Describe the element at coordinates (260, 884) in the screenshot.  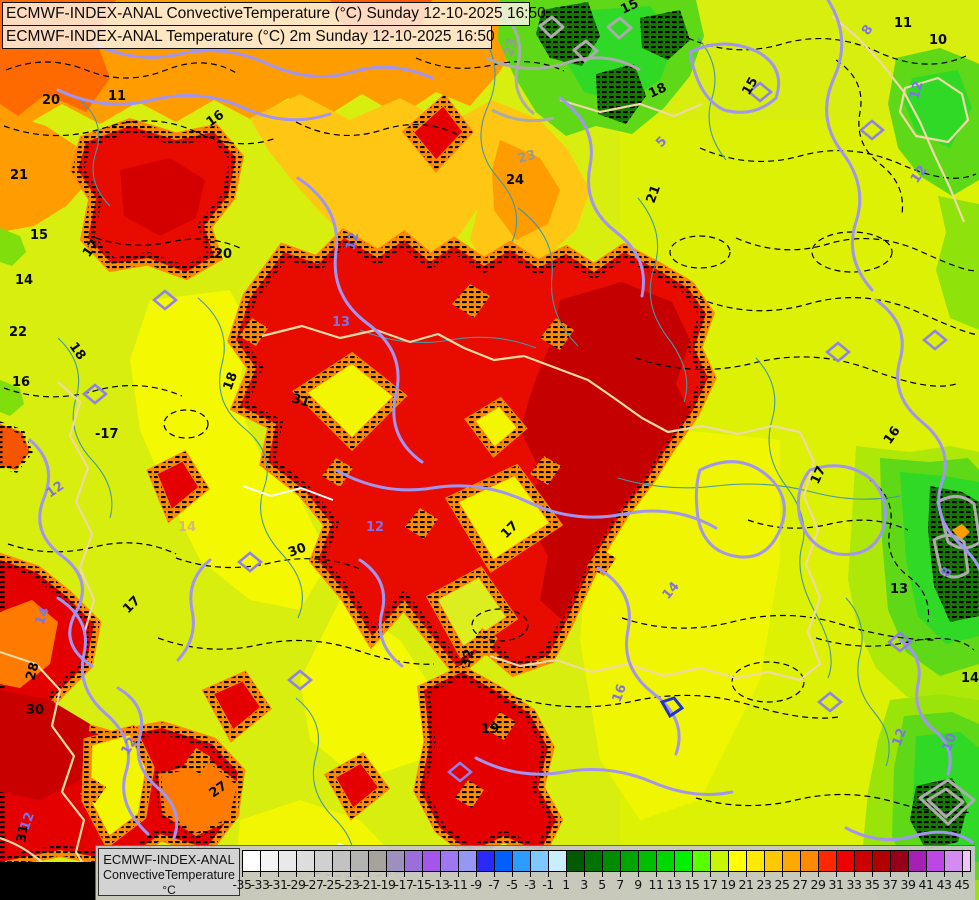
I see `colorbar-tick-label: -33` at that location.